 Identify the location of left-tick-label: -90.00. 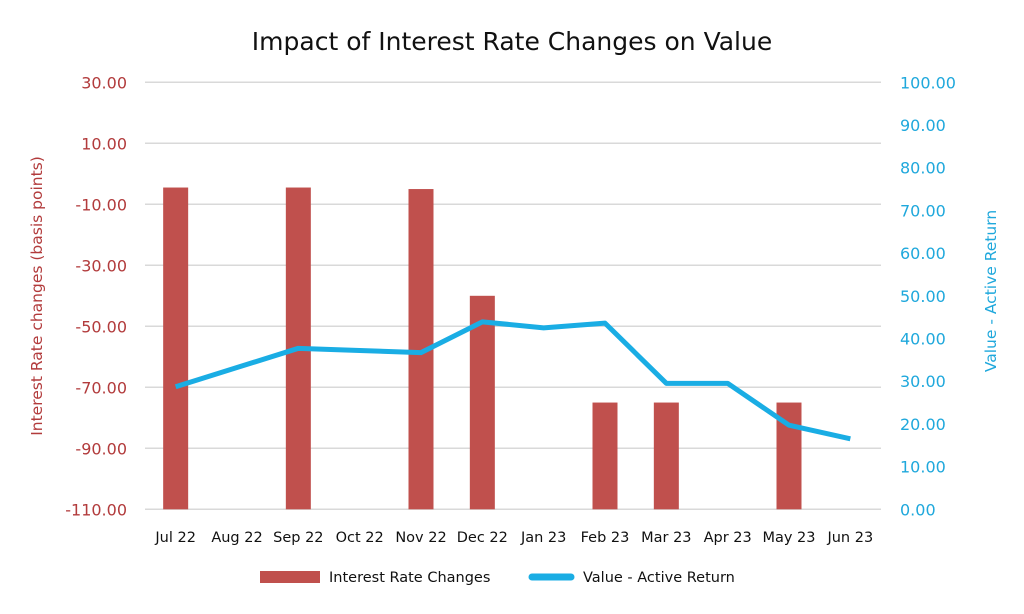
(101, 448).